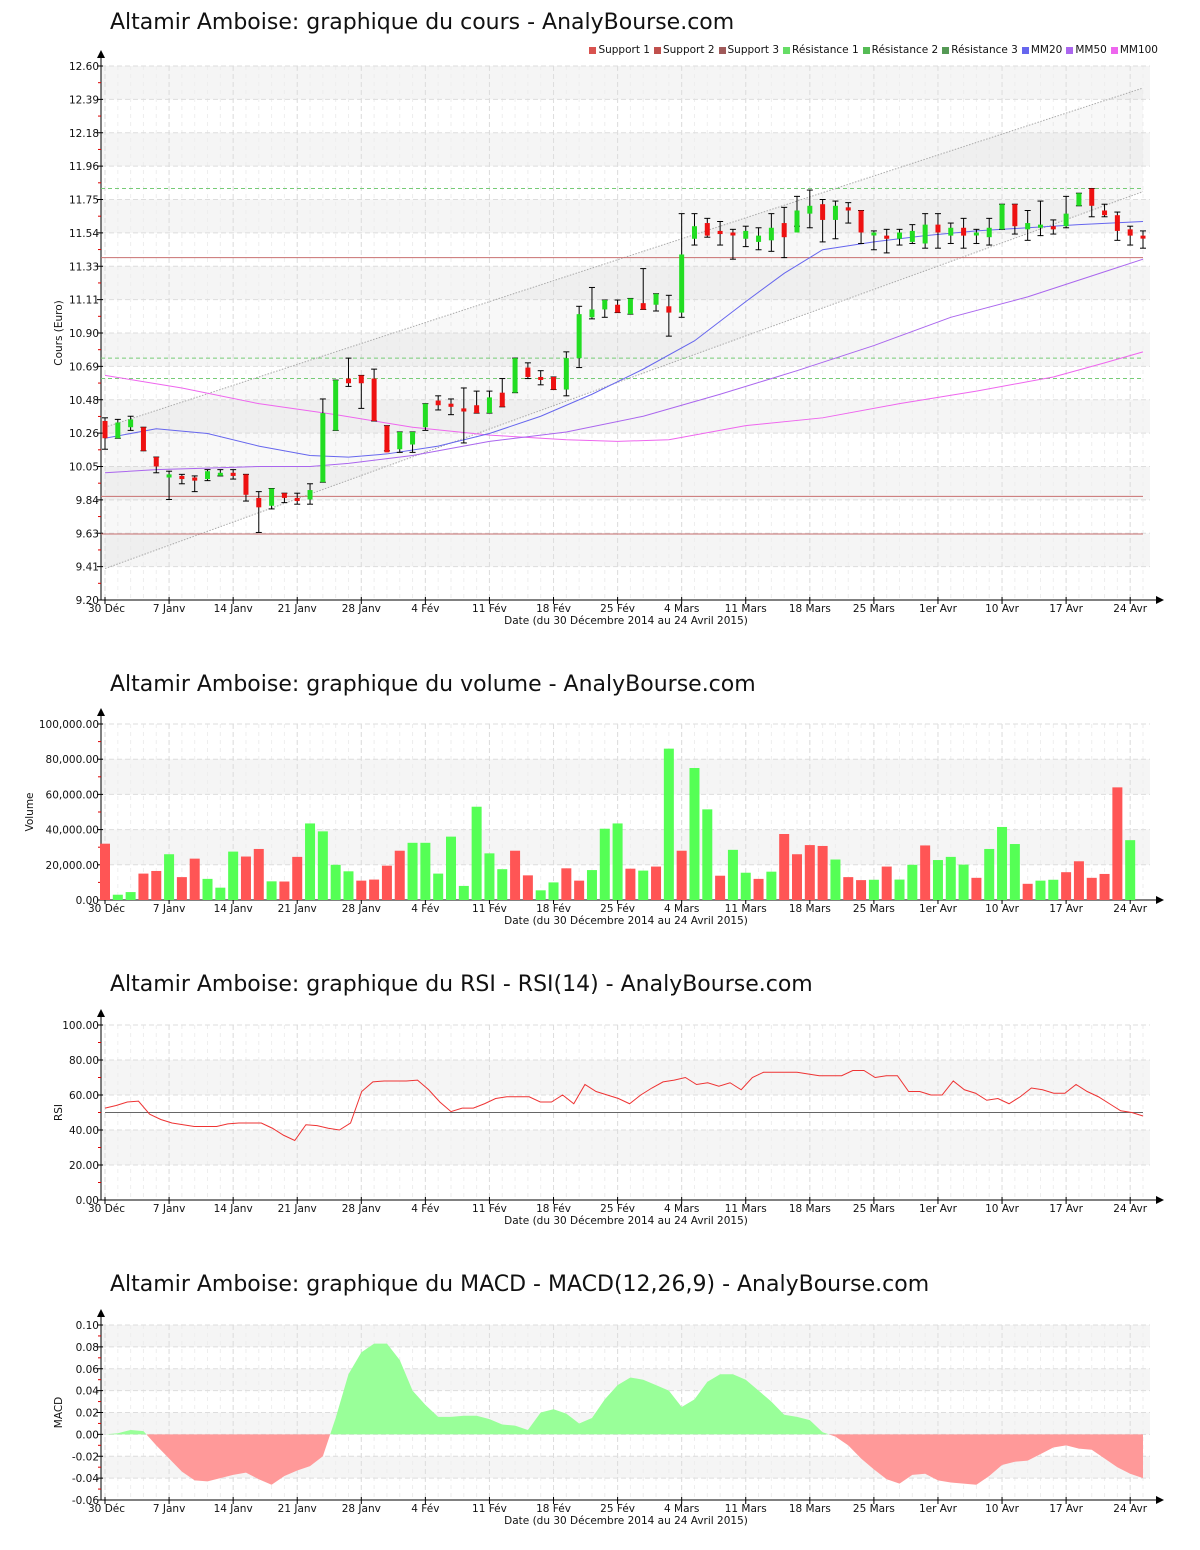 The height and width of the screenshot is (1550, 1200). I want to click on y-tick-label: 10.05, so click(84, 468).